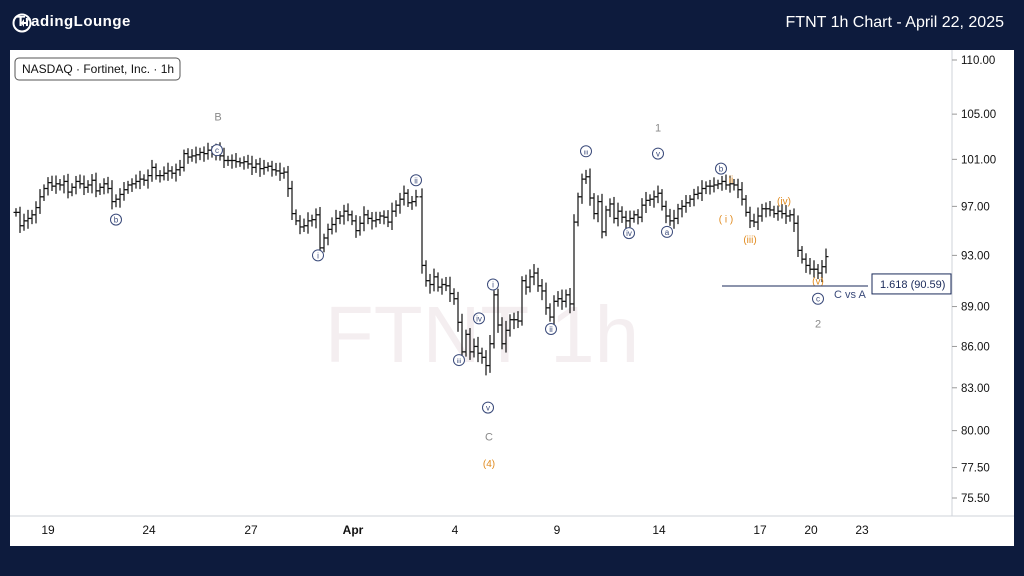  I want to click on wave-label-text: iii, so click(459, 361).